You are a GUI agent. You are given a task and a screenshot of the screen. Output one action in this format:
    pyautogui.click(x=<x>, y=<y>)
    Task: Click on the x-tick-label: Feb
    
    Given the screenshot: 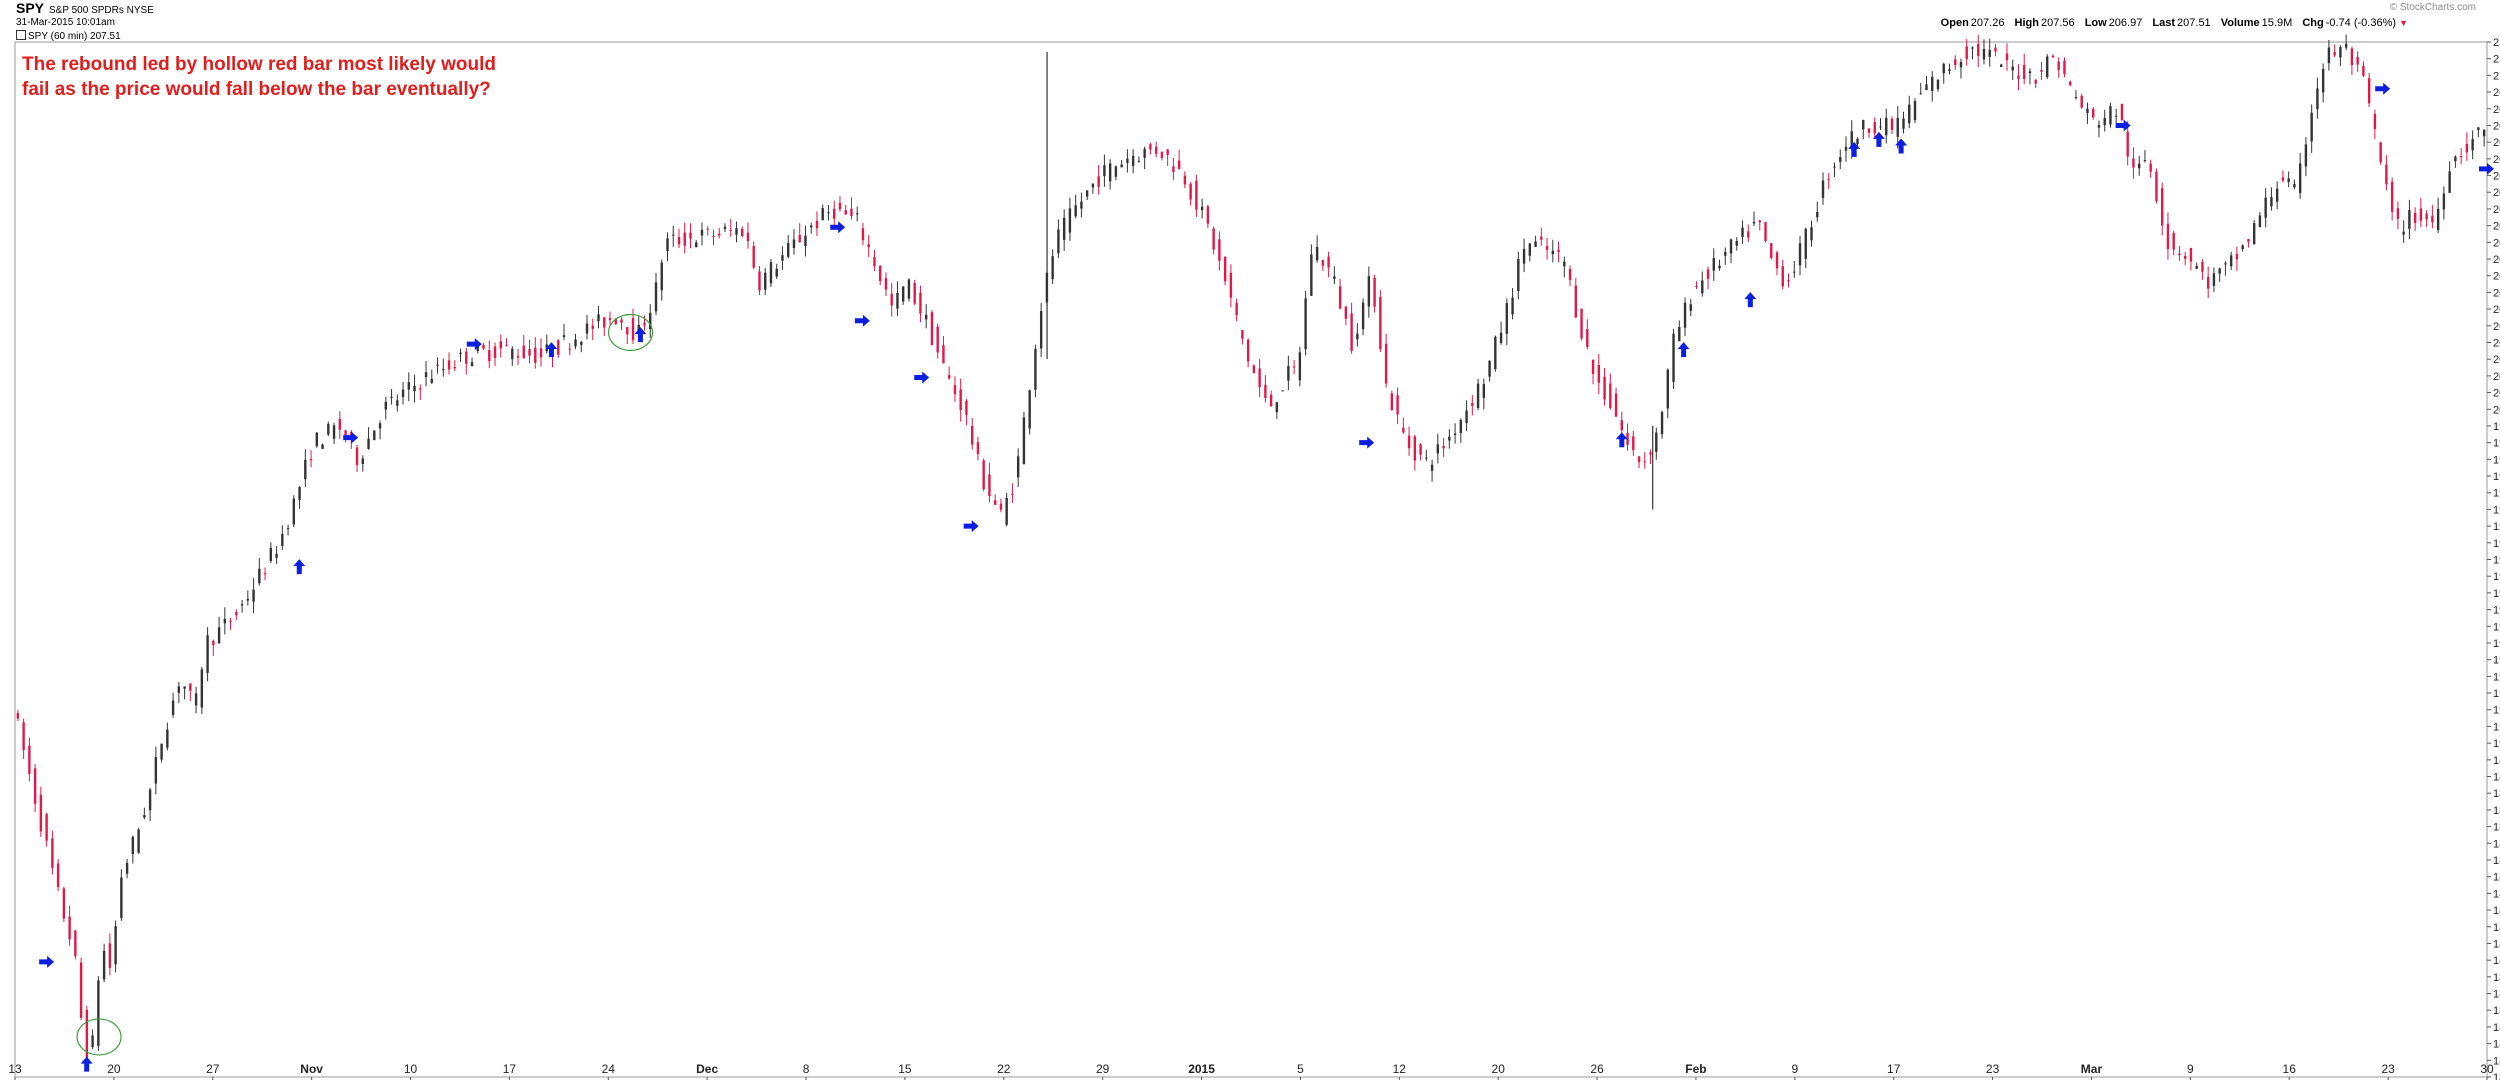 What is the action you would take?
    pyautogui.click(x=1695, y=1069)
    